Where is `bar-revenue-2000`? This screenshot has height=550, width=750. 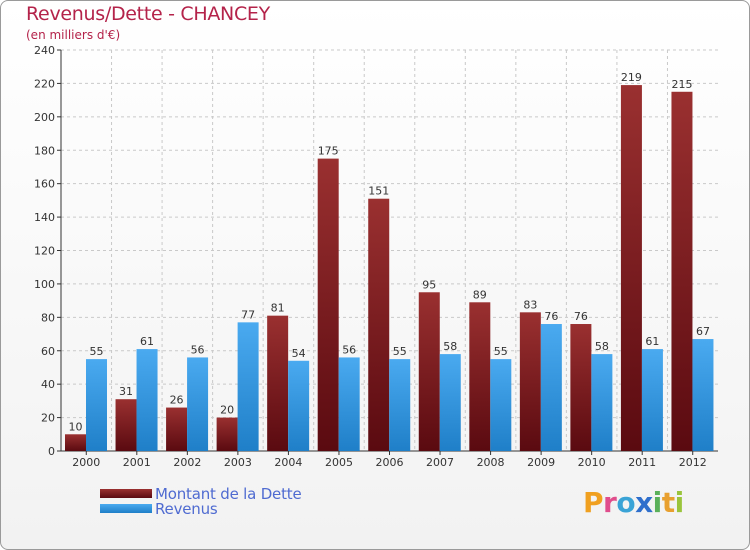
bar-revenue-2000 is located at coordinates (96, 405).